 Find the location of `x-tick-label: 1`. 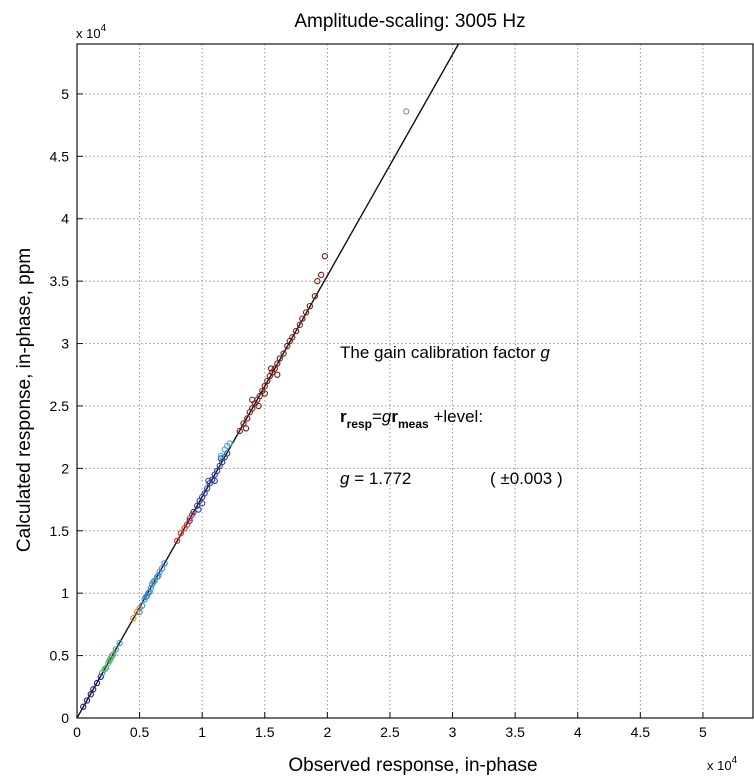

x-tick-label: 1 is located at coordinates (202, 732).